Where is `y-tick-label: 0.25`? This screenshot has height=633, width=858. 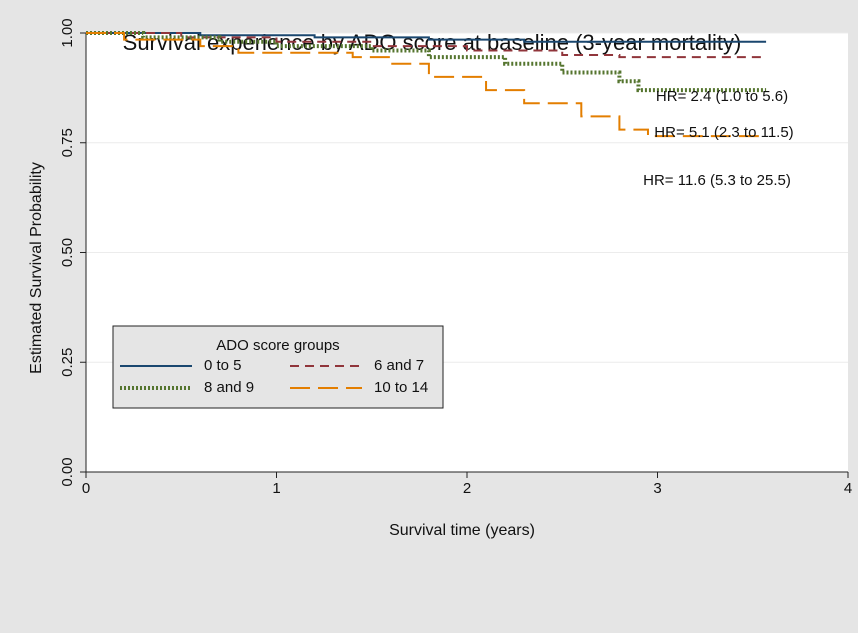 y-tick-label: 0.25 is located at coordinates (67, 362).